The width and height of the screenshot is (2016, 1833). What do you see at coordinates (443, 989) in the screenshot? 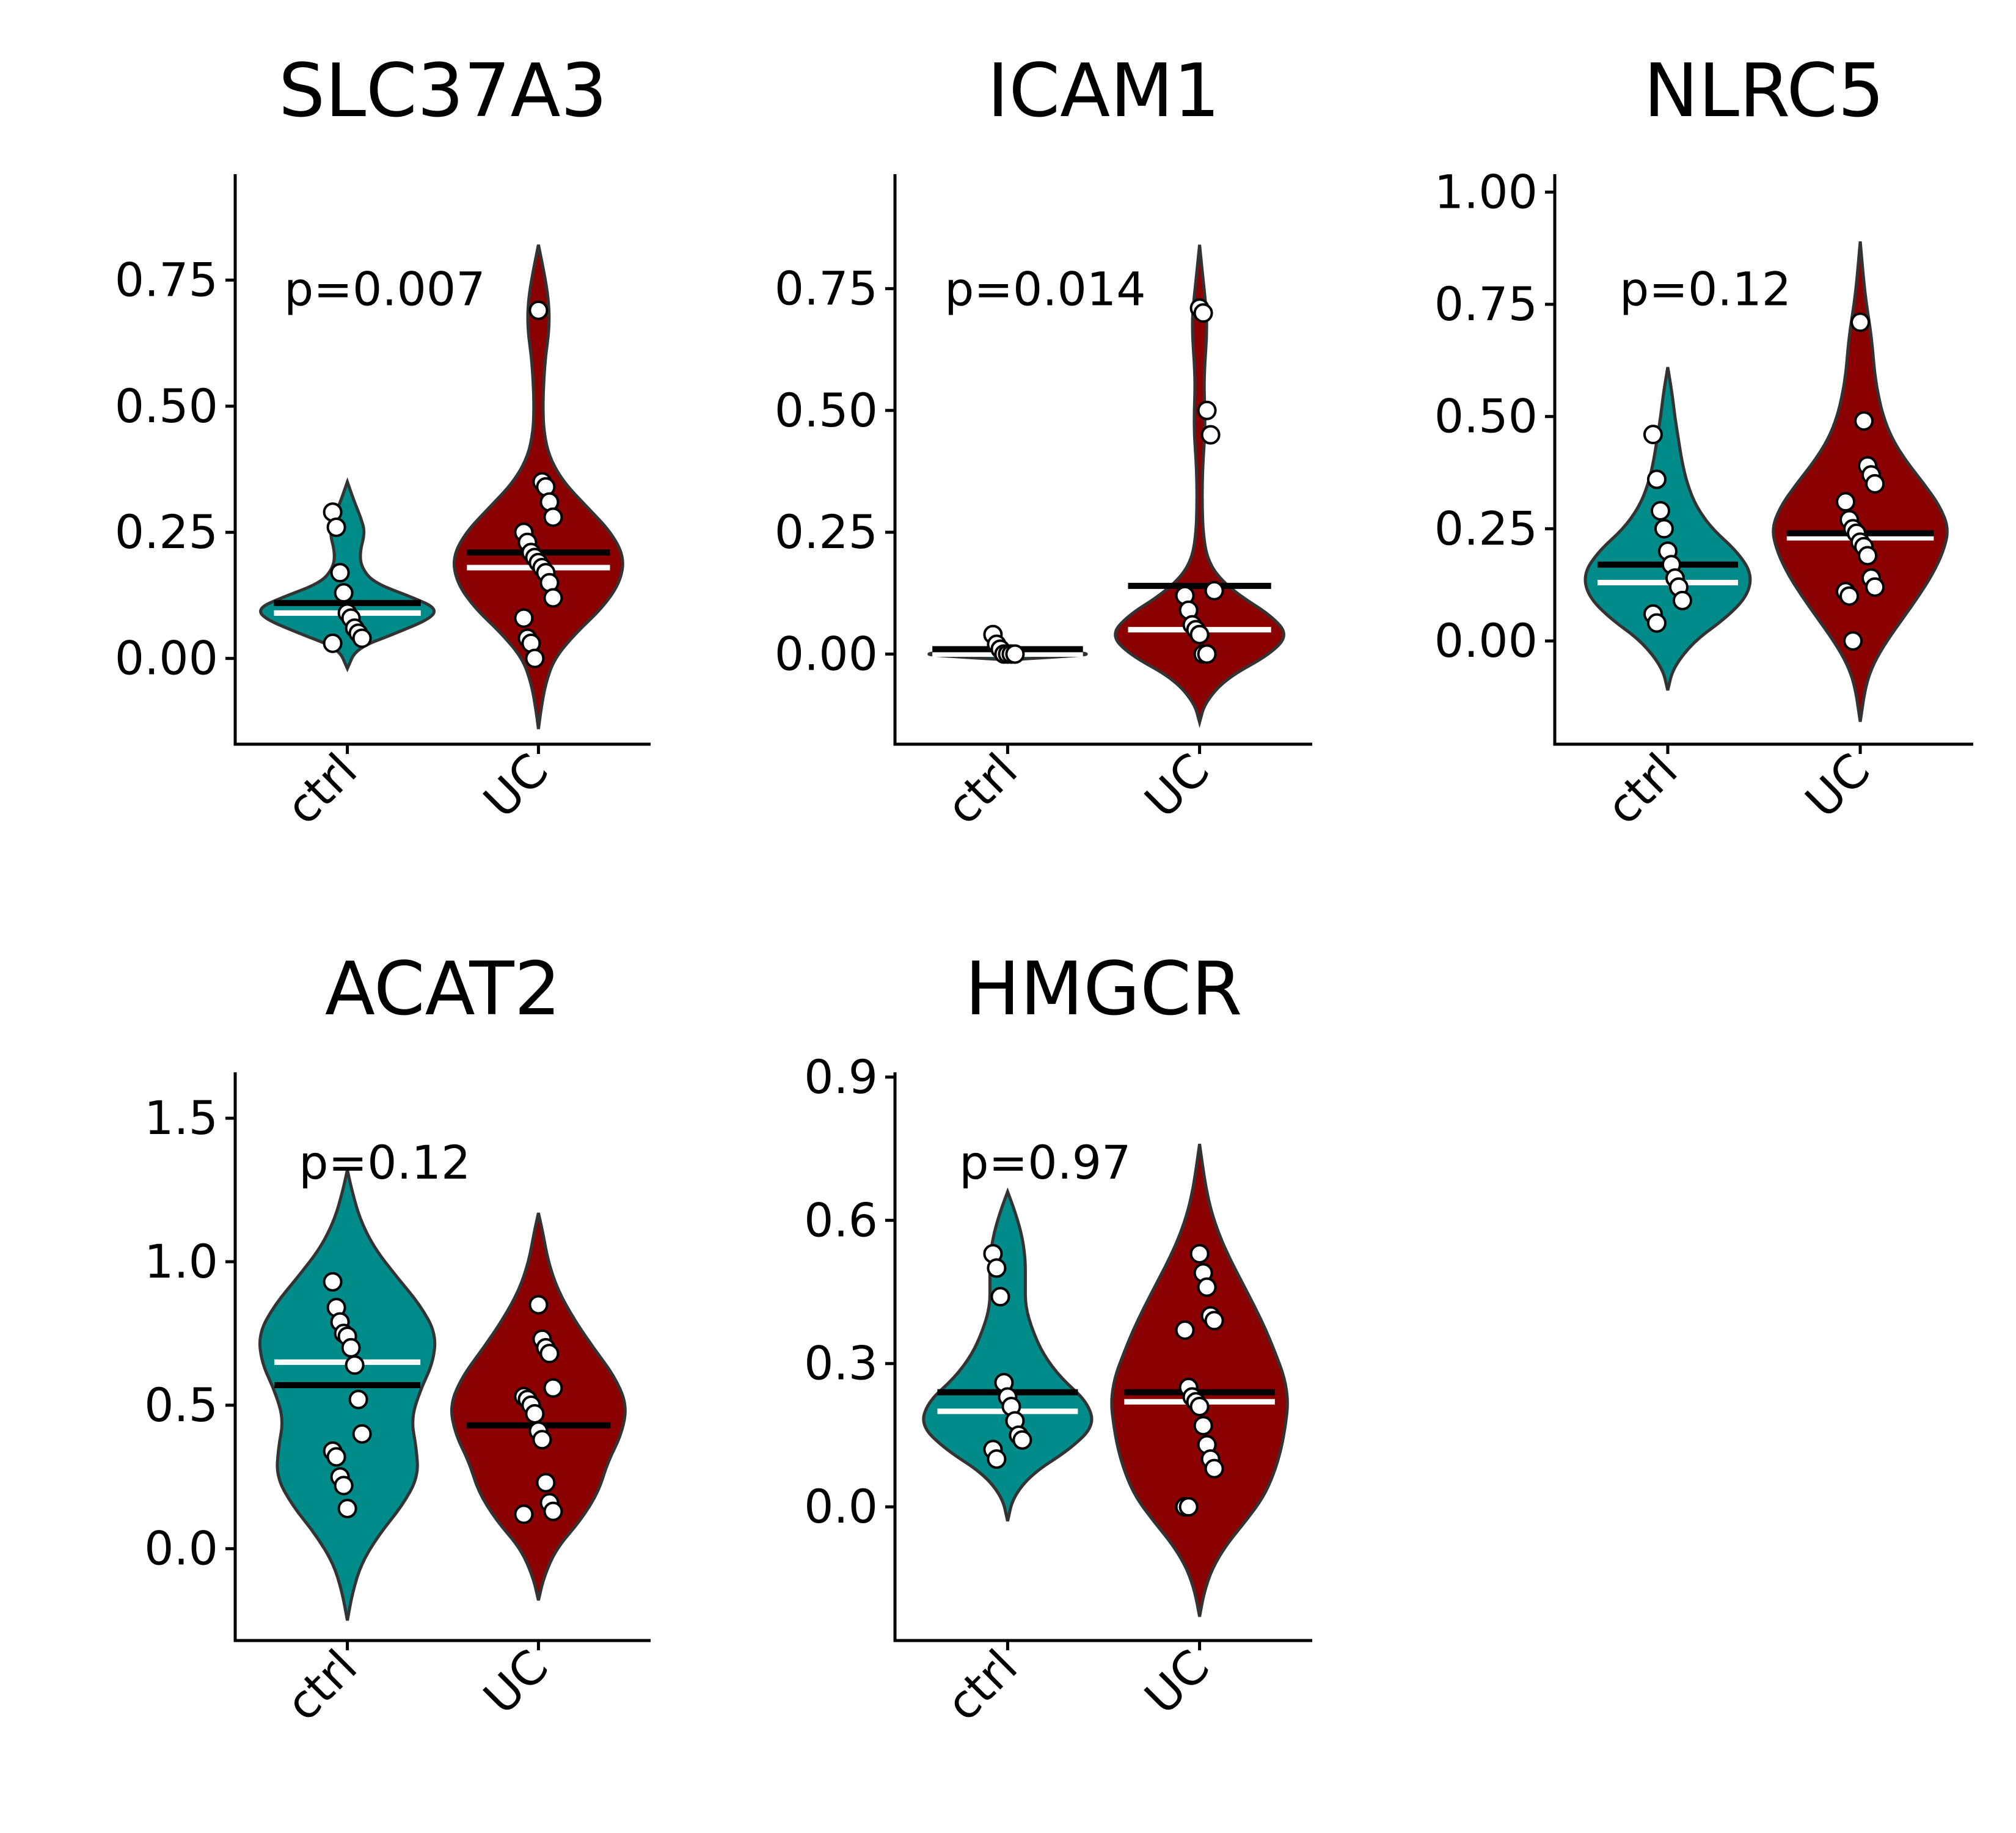
I see `panel-title: ACAT2` at bounding box center [443, 989].